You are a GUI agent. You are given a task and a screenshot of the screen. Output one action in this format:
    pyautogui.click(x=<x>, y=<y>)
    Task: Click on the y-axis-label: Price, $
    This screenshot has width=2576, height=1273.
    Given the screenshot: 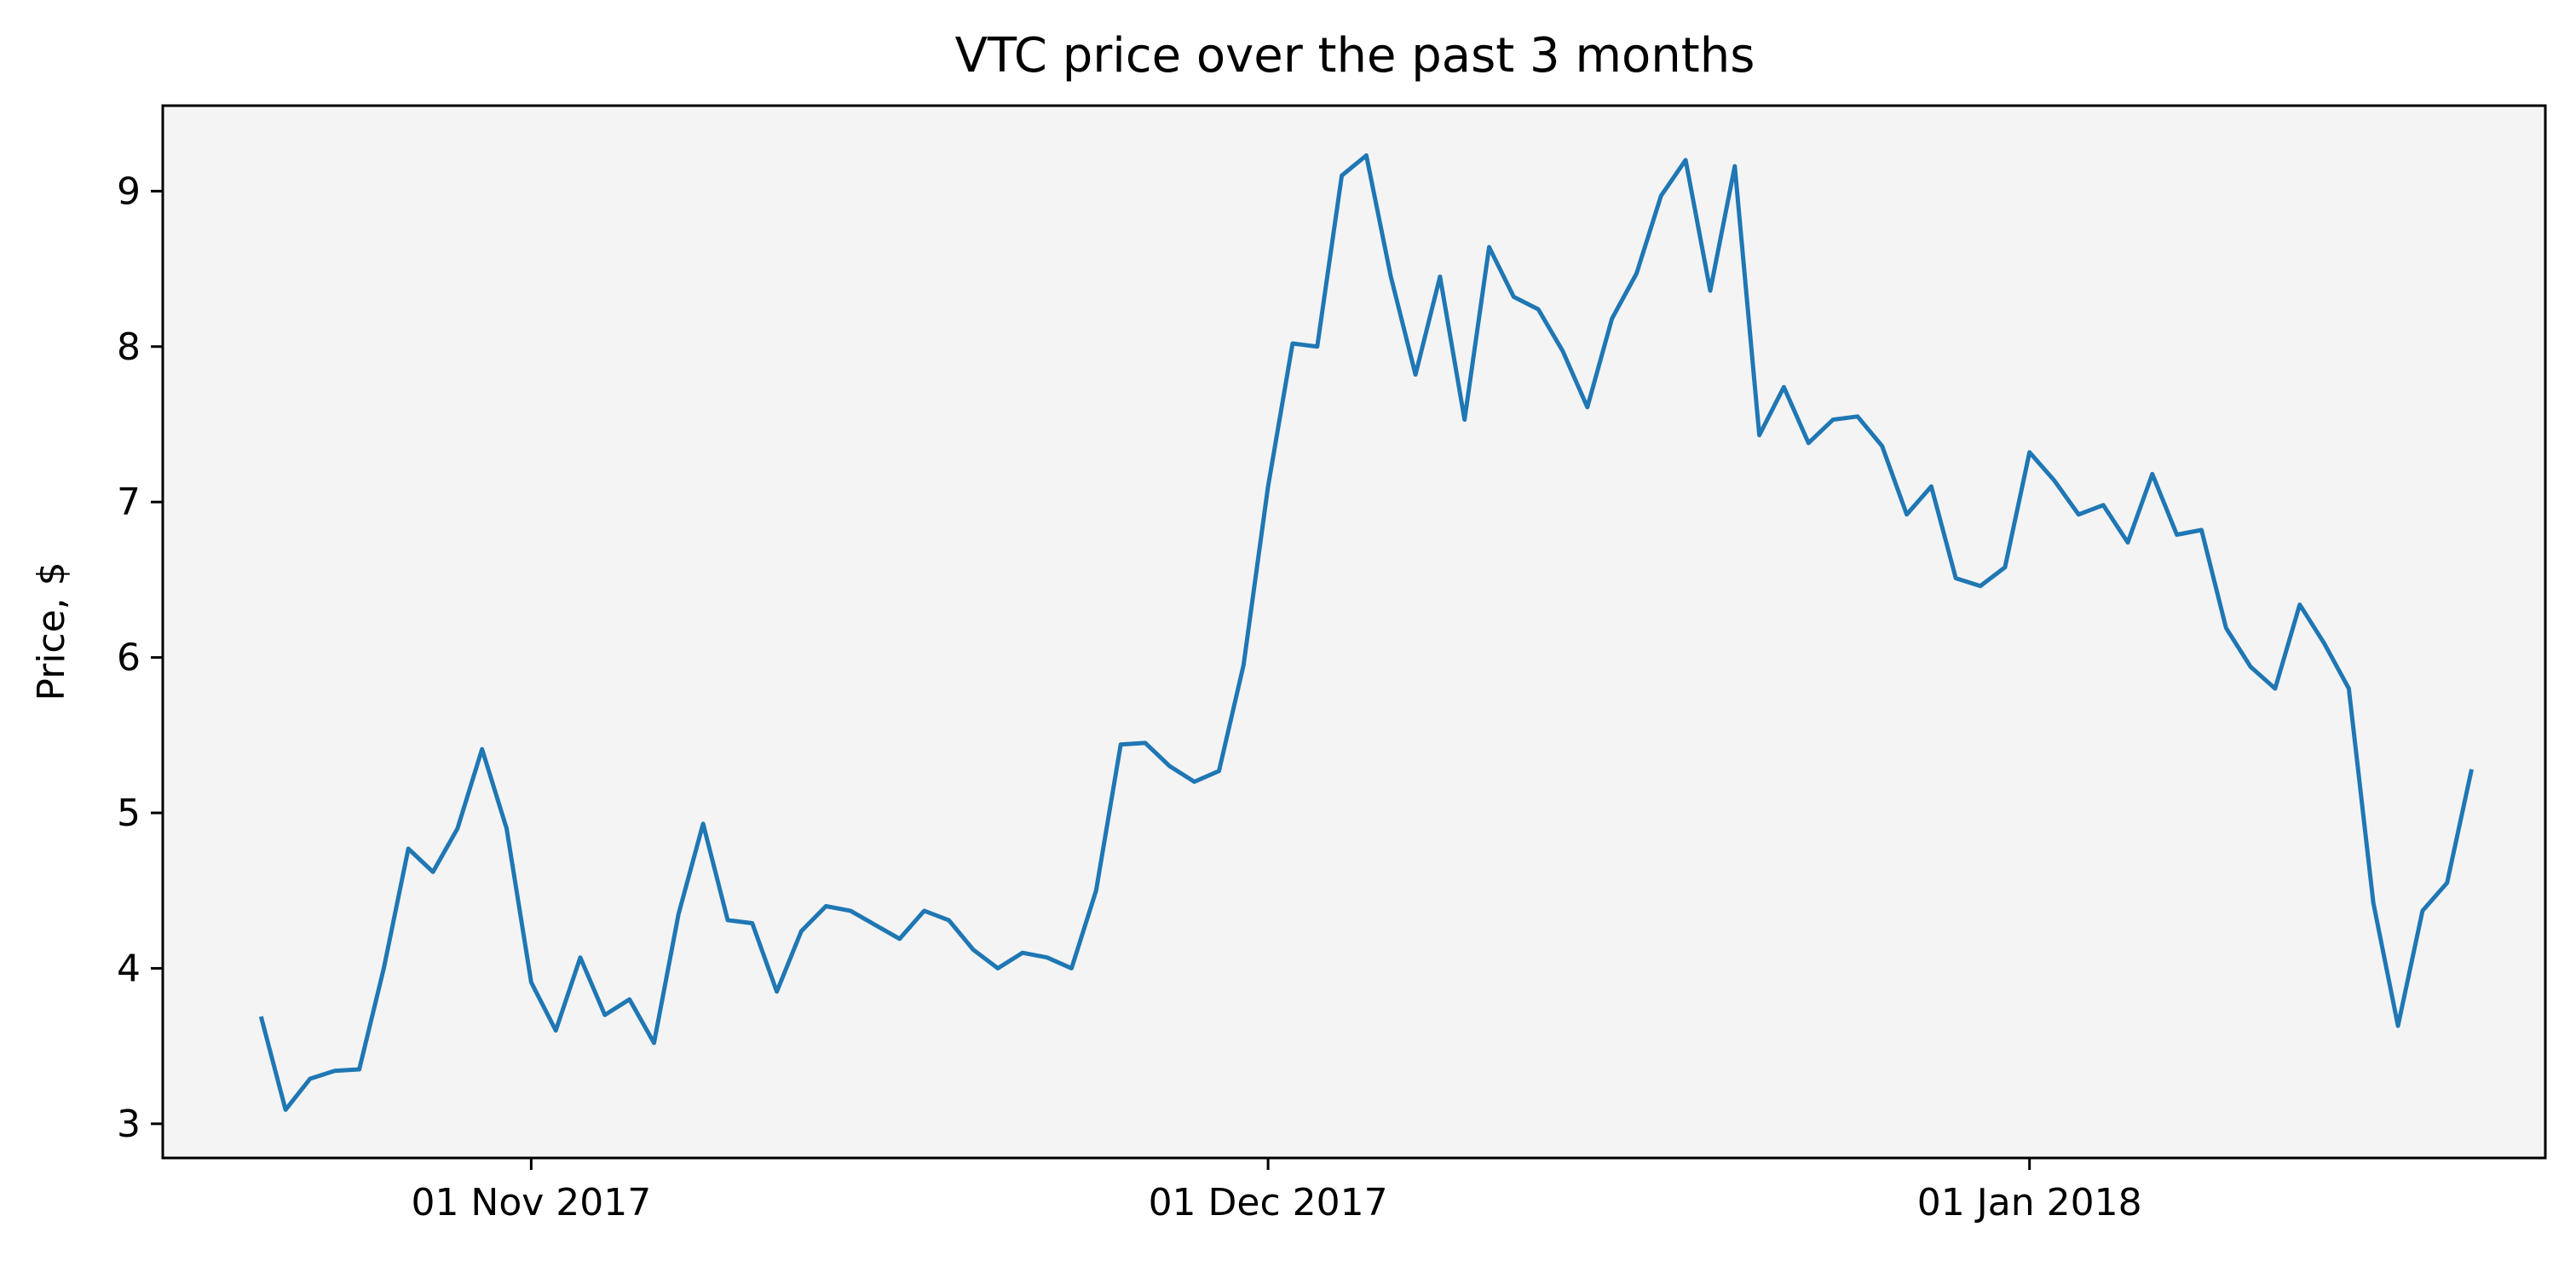 What is the action you would take?
    pyautogui.click(x=51, y=631)
    